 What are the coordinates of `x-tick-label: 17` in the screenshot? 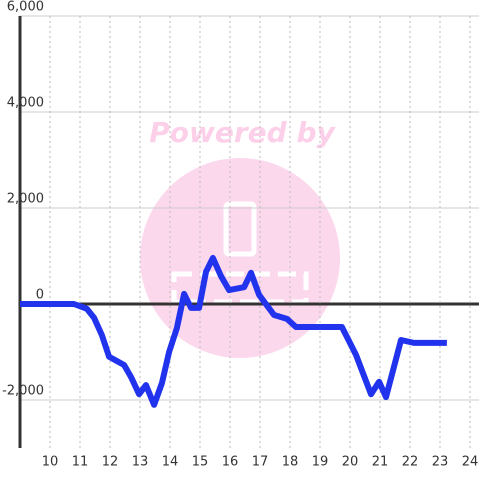 It's located at (260, 462).